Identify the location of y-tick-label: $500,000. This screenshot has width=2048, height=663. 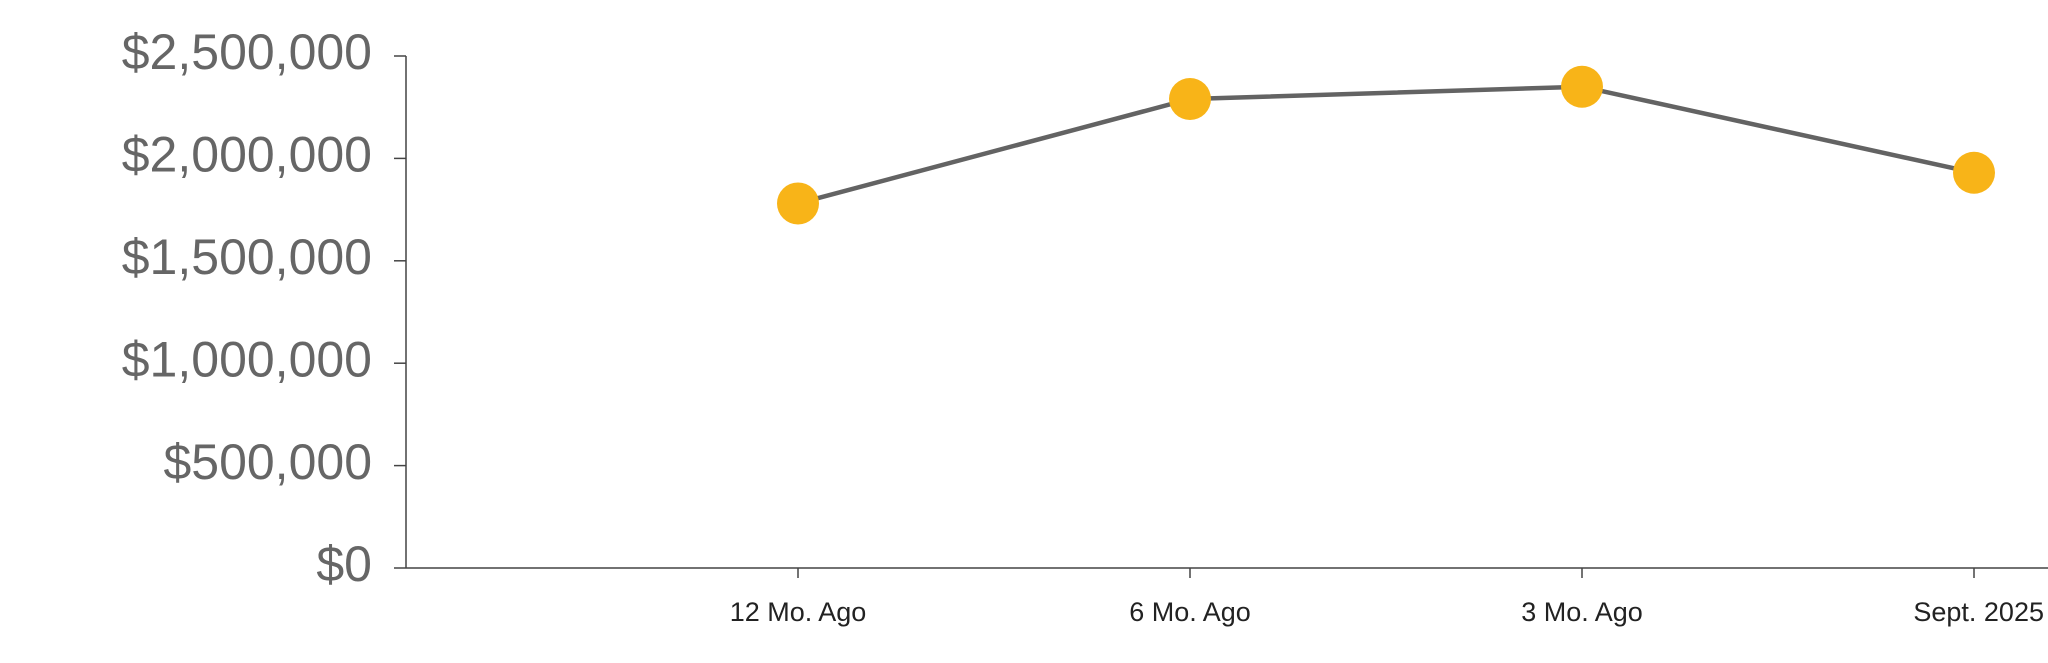
(267, 462).